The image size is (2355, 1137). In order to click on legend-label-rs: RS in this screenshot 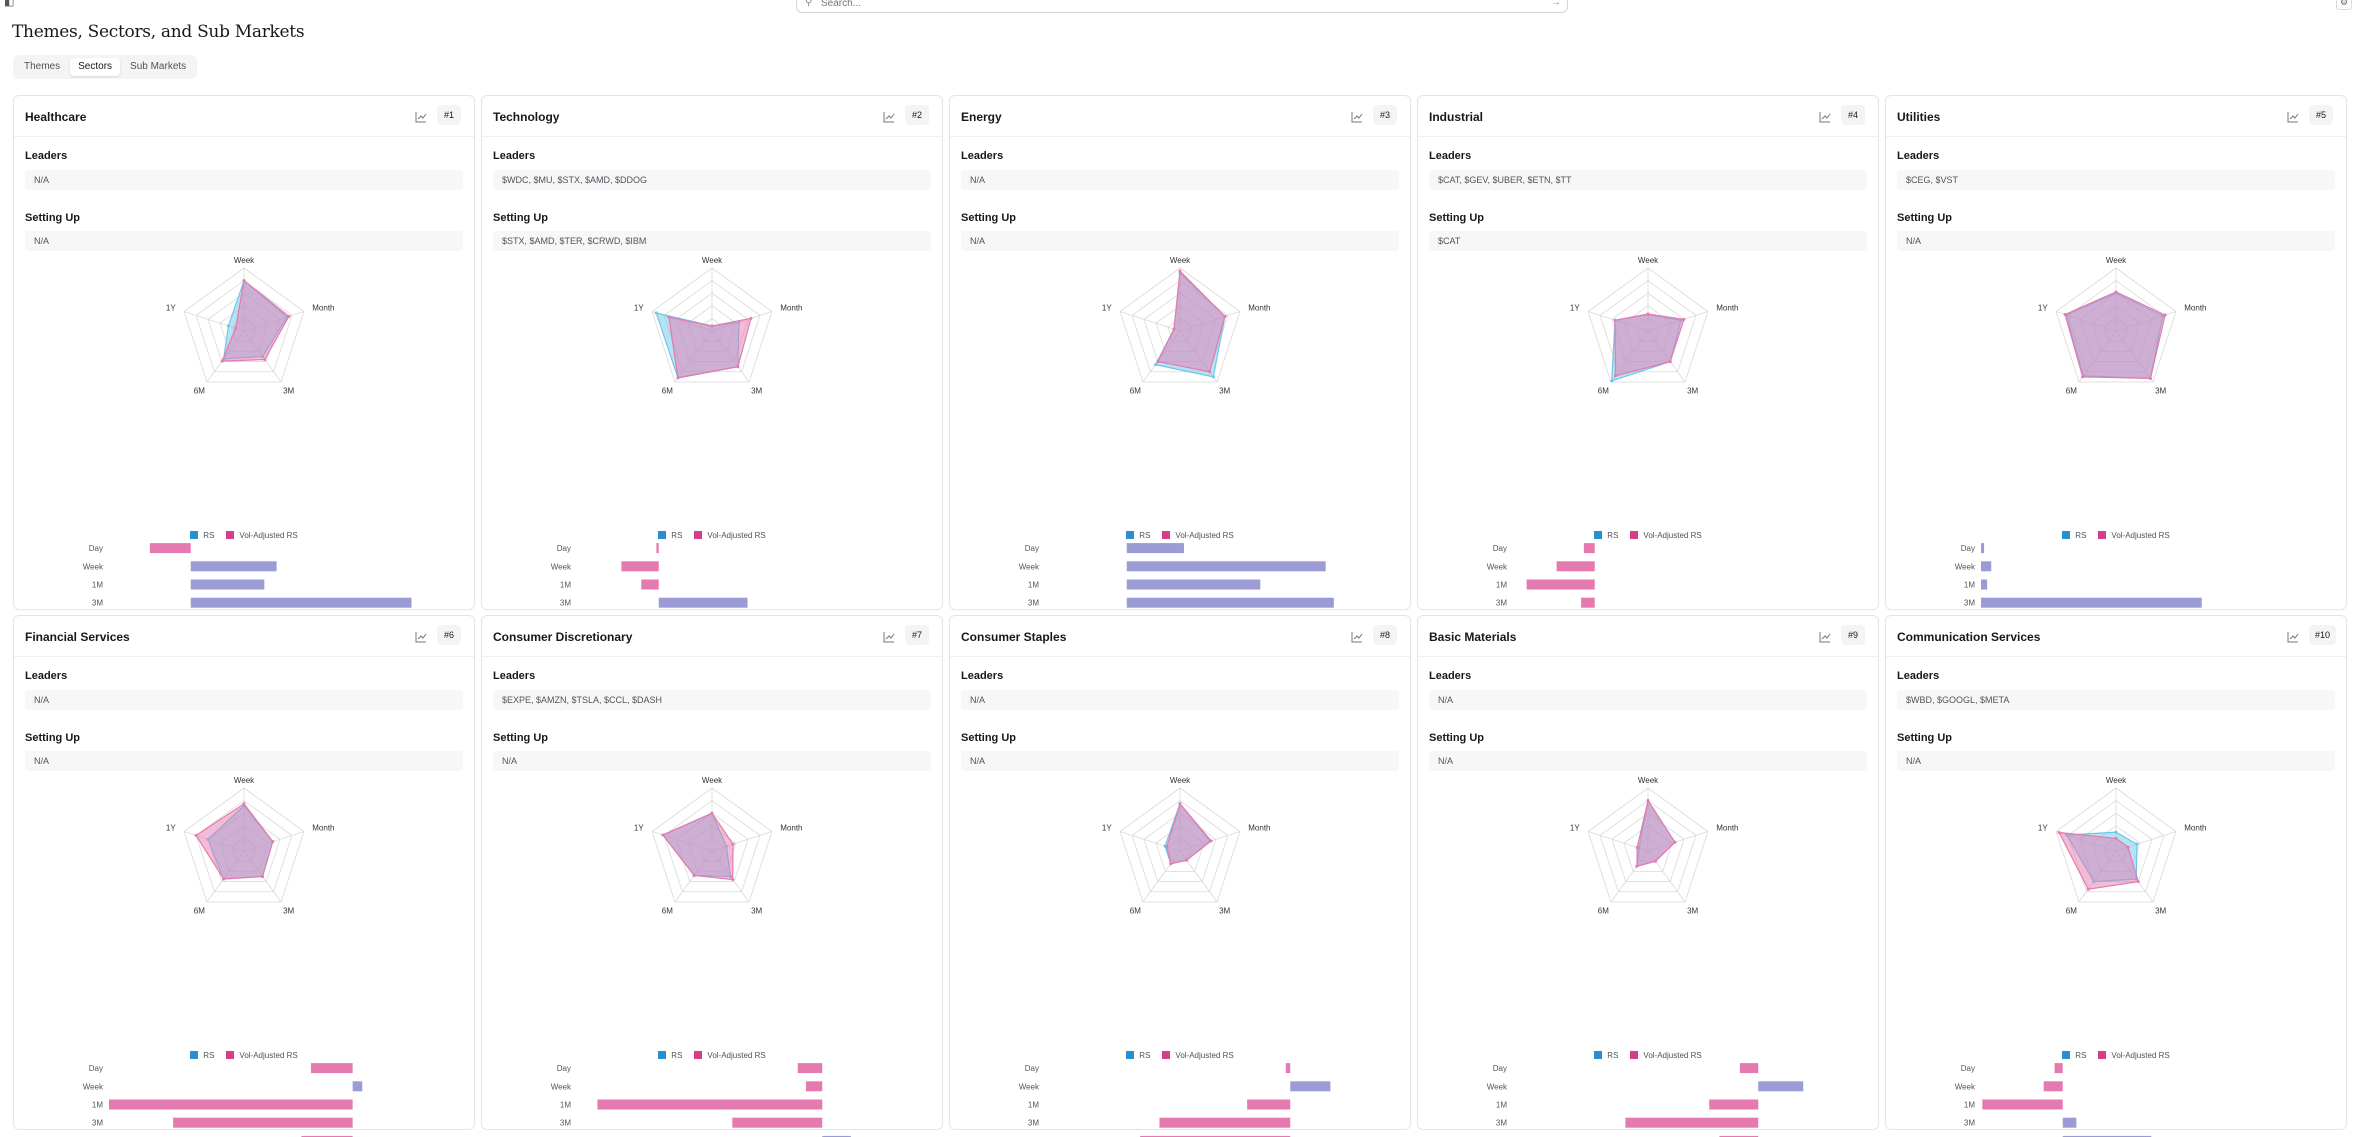, I will do `click(1613, 1055)`.